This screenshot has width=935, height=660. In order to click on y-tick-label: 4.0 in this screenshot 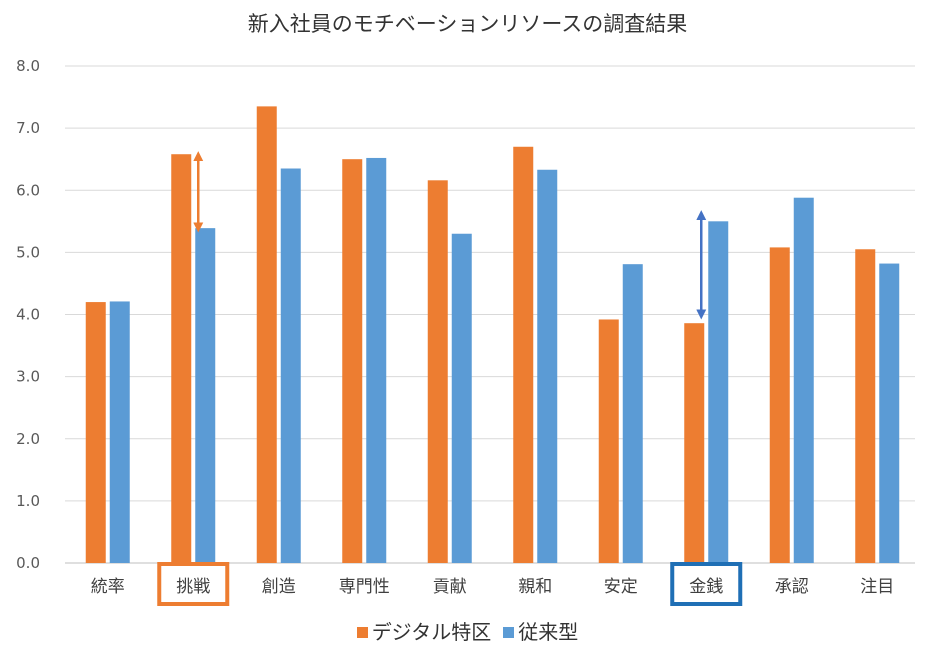, I will do `click(28, 315)`.